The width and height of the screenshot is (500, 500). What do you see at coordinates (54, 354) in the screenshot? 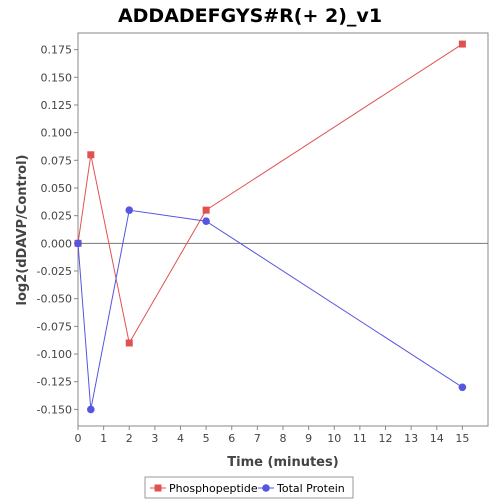
I see `y-tick-label: -0.100` at bounding box center [54, 354].